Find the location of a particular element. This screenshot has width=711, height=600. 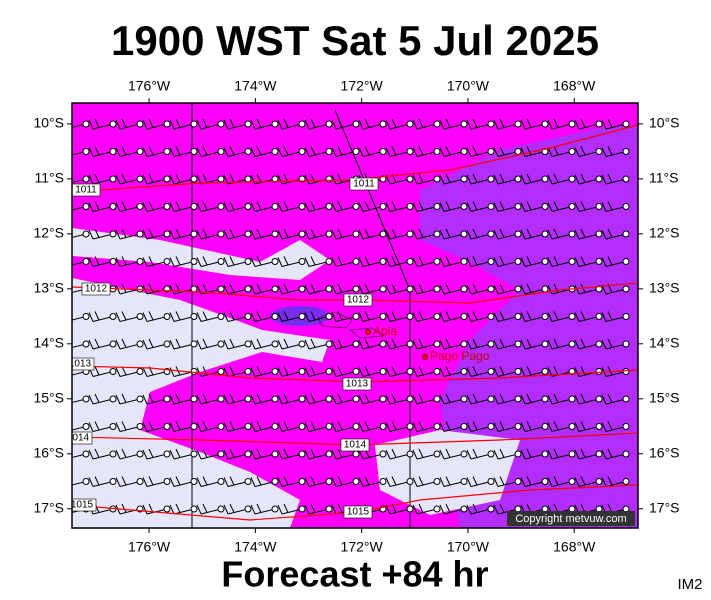

place-name: Pago Pago is located at coordinates (460, 356).